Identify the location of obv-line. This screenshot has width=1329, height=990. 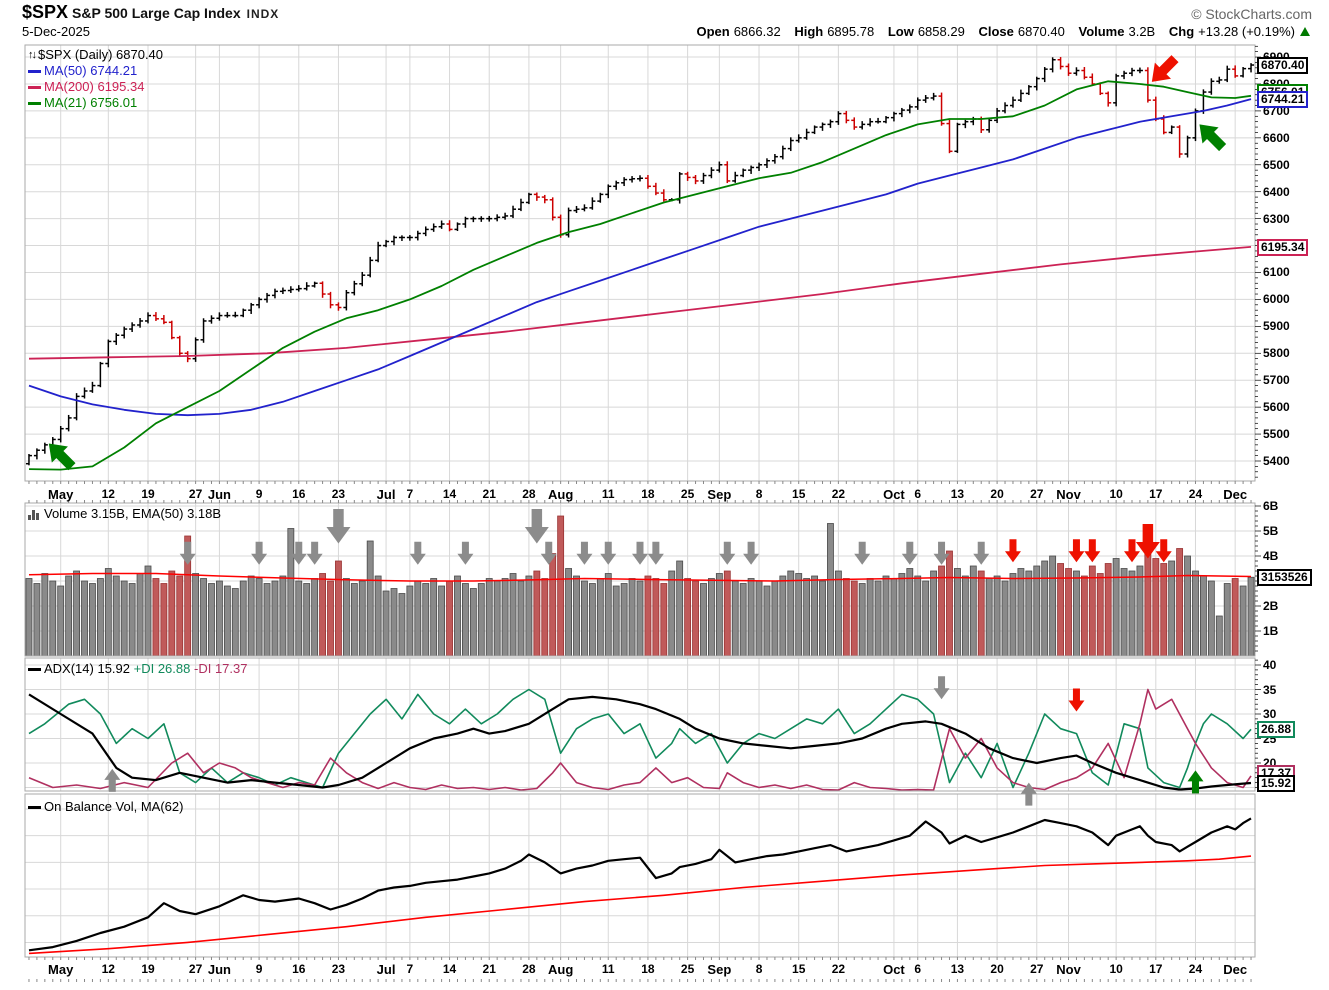
(640, 884).